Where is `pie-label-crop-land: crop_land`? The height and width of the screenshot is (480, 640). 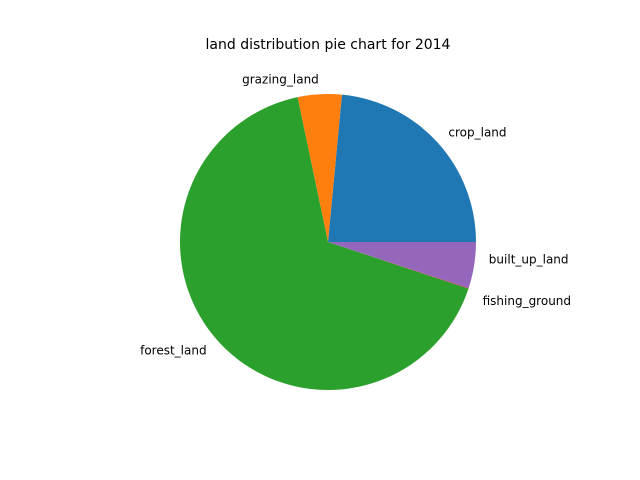
pie-label-crop-land: crop_land is located at coordinates (477, 132).